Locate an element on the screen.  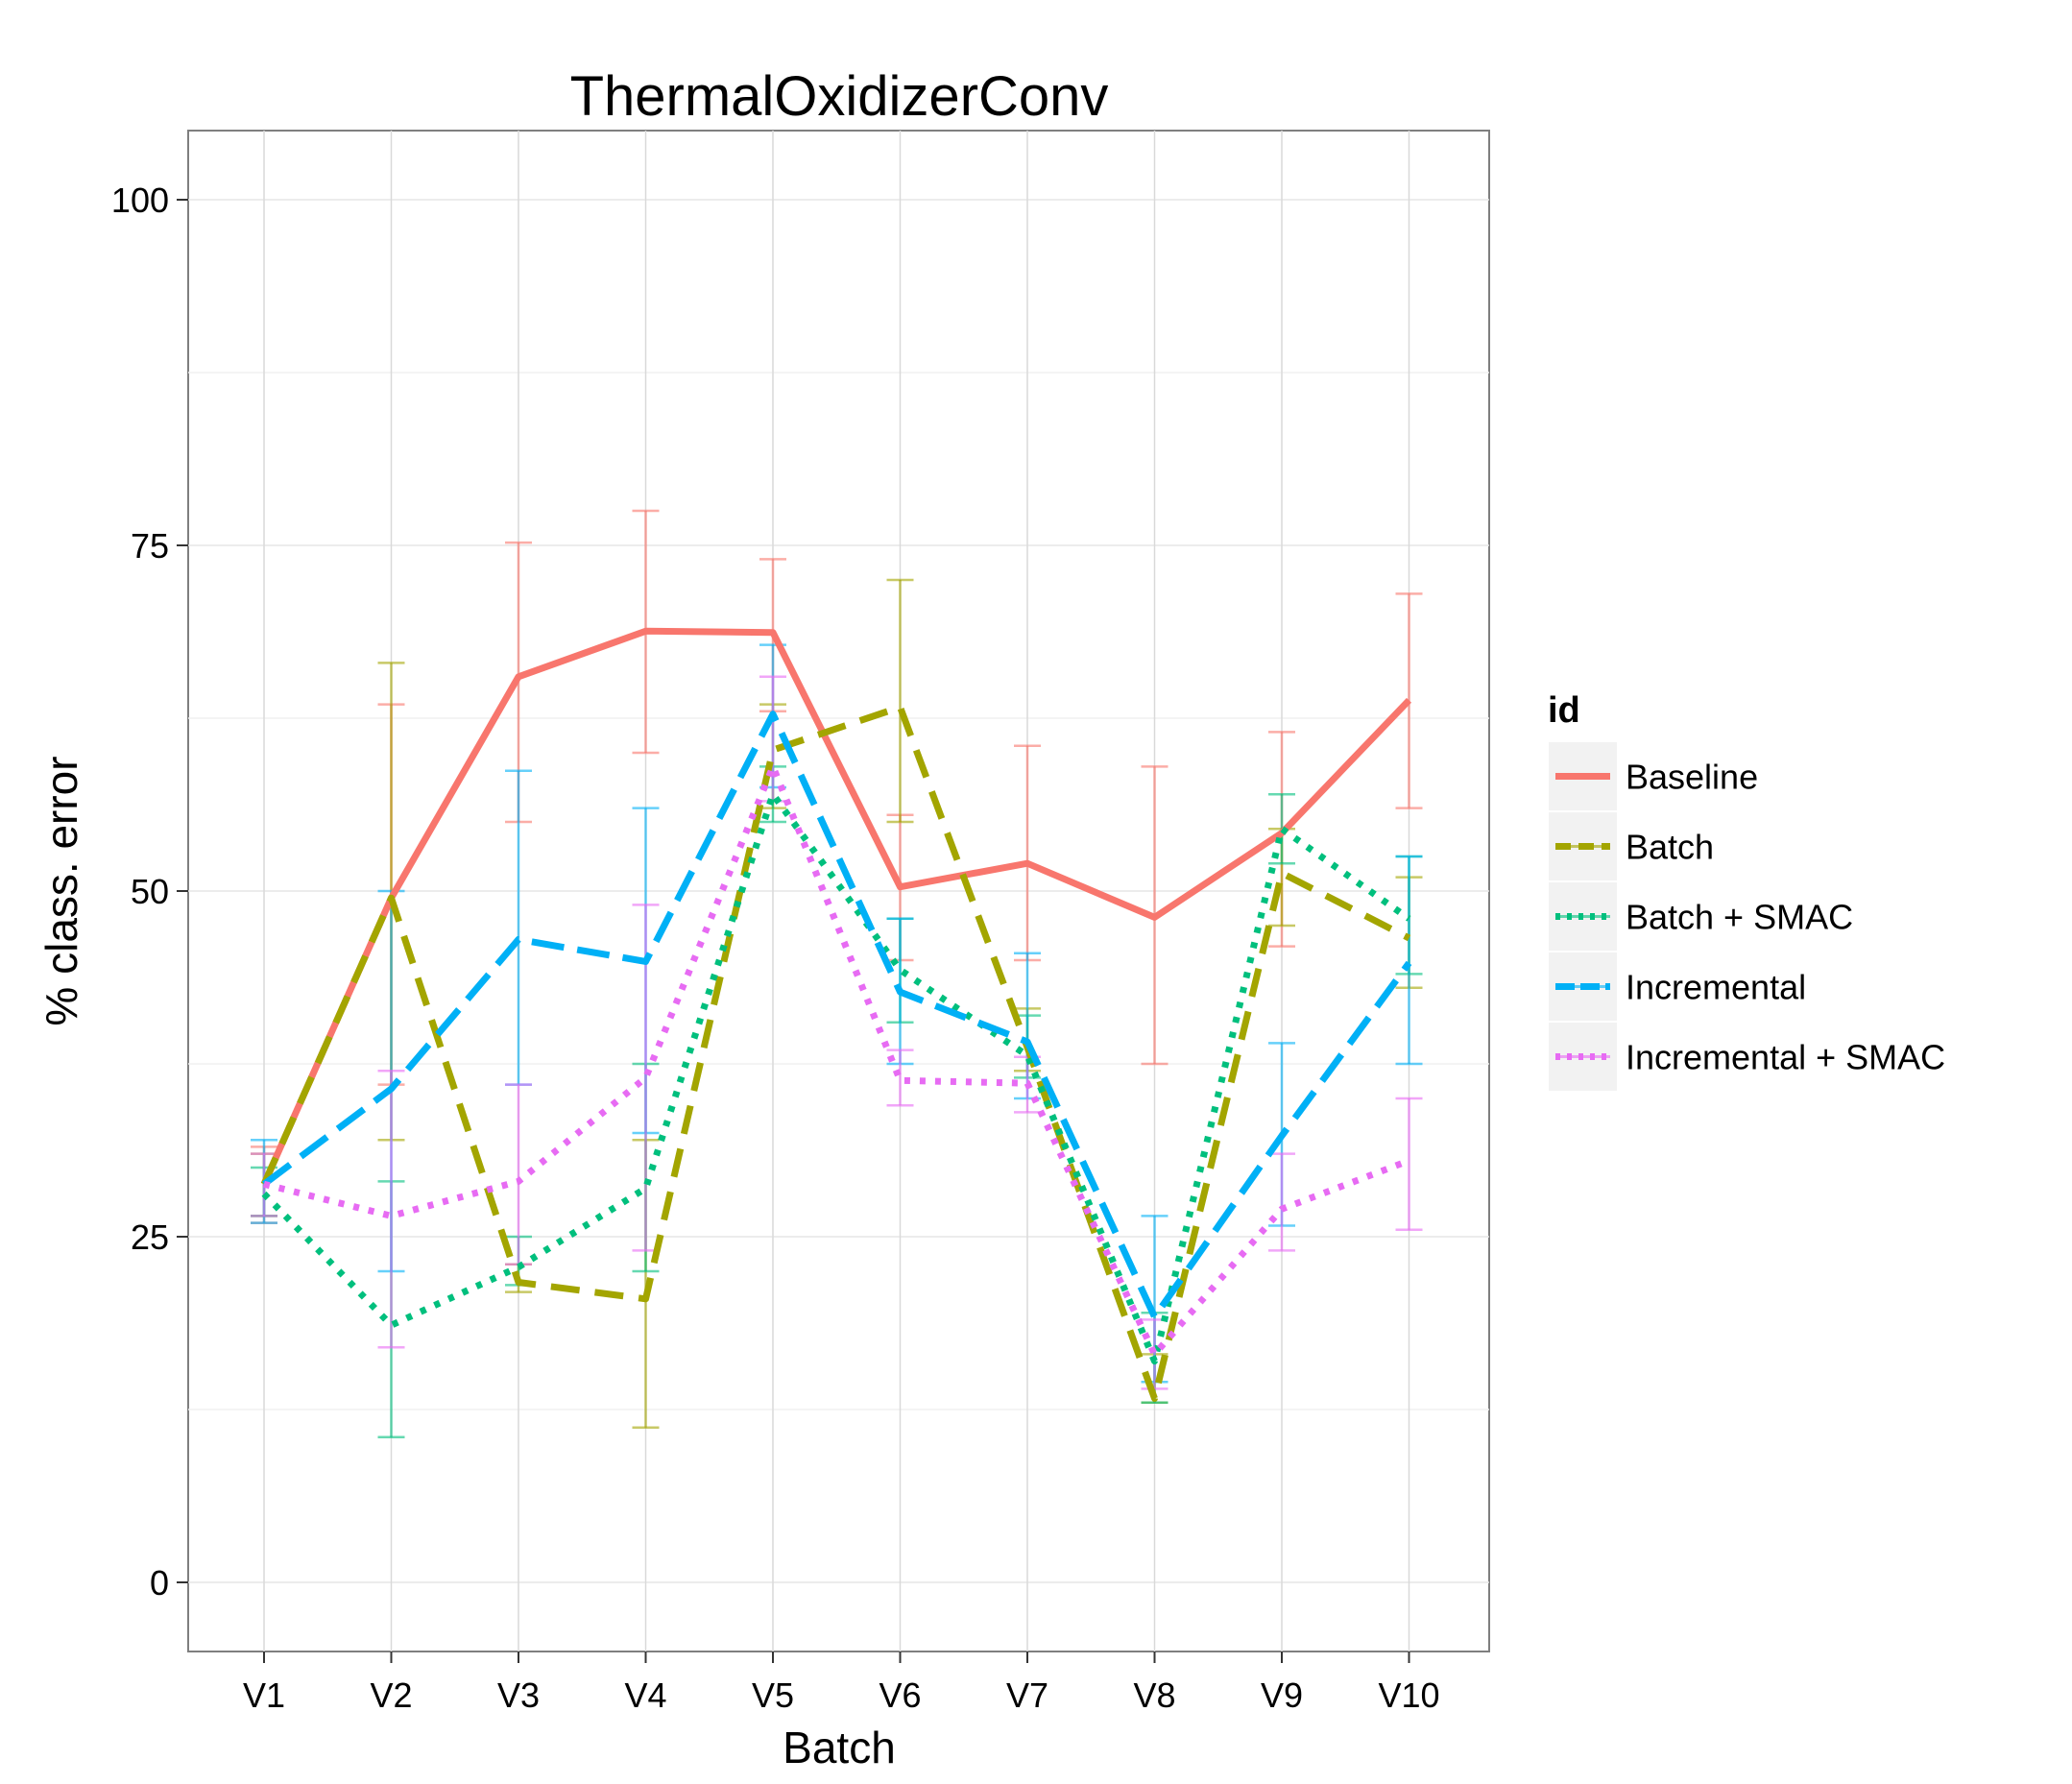
y-tick-label: 25 is located at coordinates (150, 1237).